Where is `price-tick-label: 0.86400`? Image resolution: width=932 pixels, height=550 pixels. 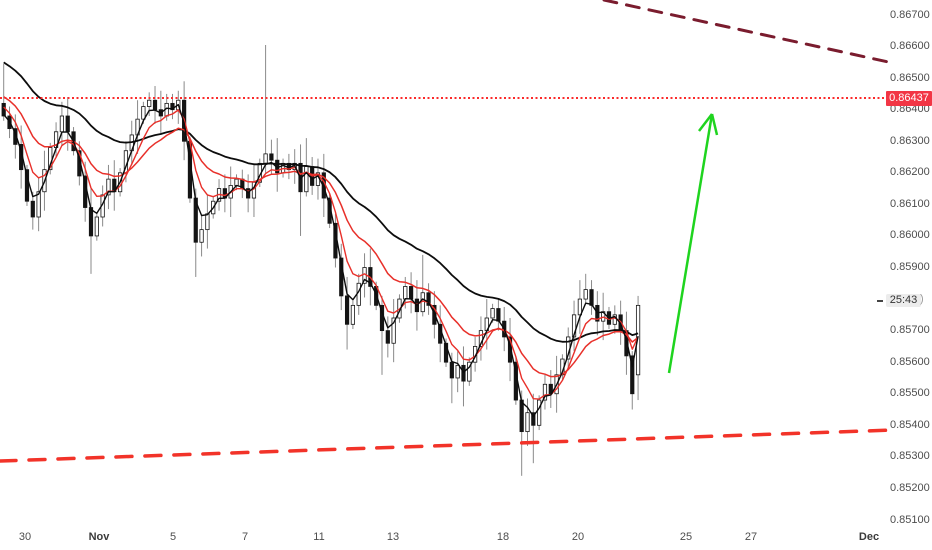 price-tick-label: 0.86400 is located at coordinates (910, 109).